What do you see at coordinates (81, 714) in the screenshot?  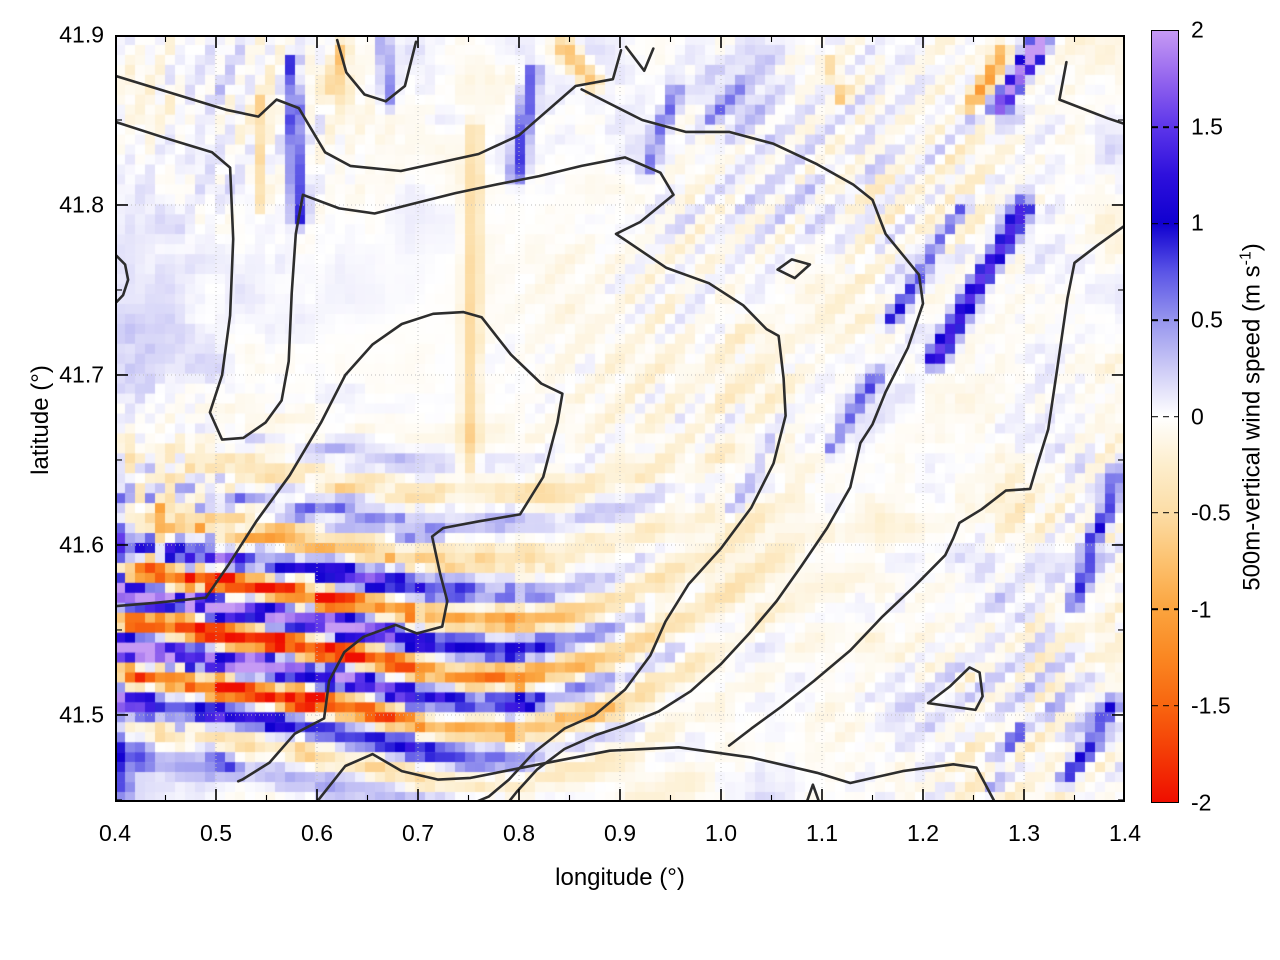 I see `y-tick-label: 41.5` at bounding box center [81, 714].